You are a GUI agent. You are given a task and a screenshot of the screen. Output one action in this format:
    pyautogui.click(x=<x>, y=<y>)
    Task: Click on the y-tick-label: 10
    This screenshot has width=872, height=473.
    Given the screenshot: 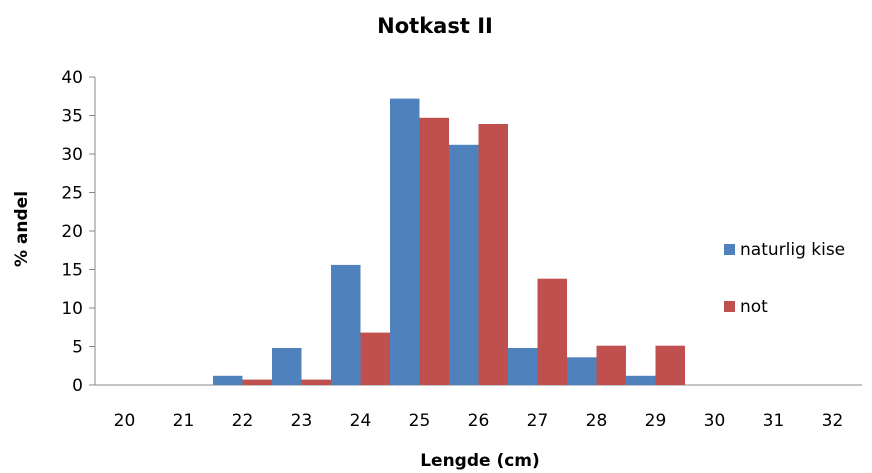 What is the action you would take?
    pyautogui.click(x=72, y=309)
    